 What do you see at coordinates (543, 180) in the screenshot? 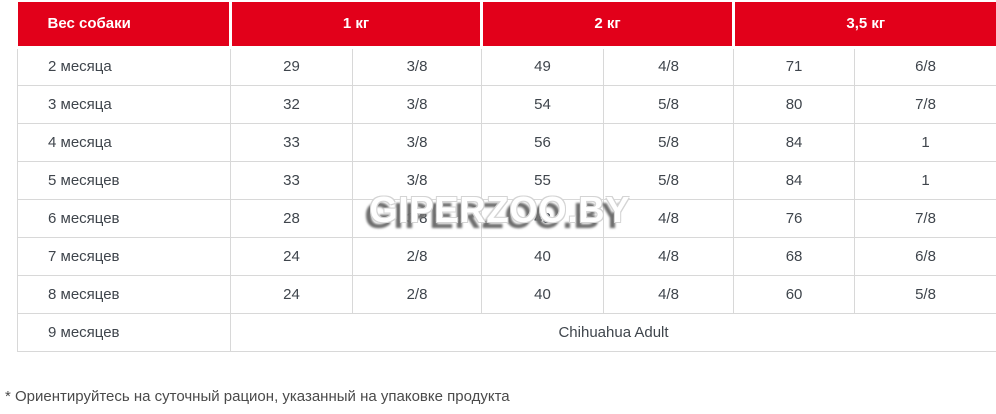
I see `cell-grams: 55` at bounding box center [543, 180].